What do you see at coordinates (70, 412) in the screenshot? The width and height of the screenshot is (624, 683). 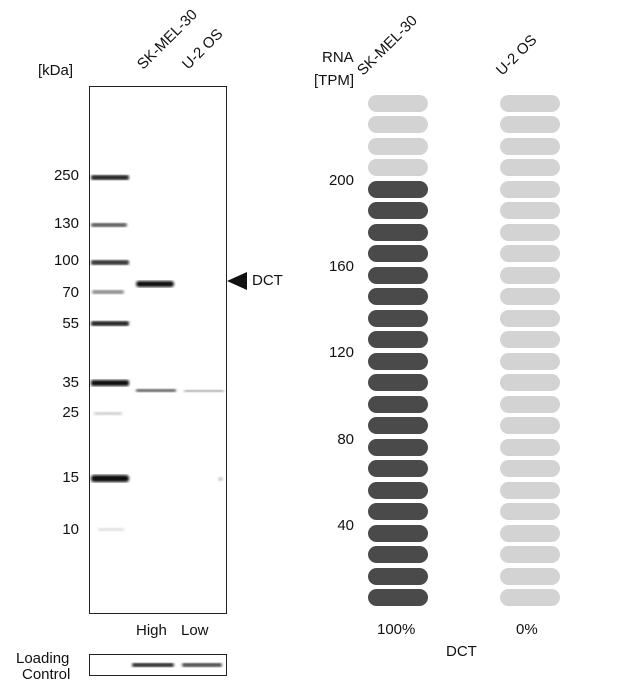 I see `marker-25: 25` at bounding box center [70, 412].